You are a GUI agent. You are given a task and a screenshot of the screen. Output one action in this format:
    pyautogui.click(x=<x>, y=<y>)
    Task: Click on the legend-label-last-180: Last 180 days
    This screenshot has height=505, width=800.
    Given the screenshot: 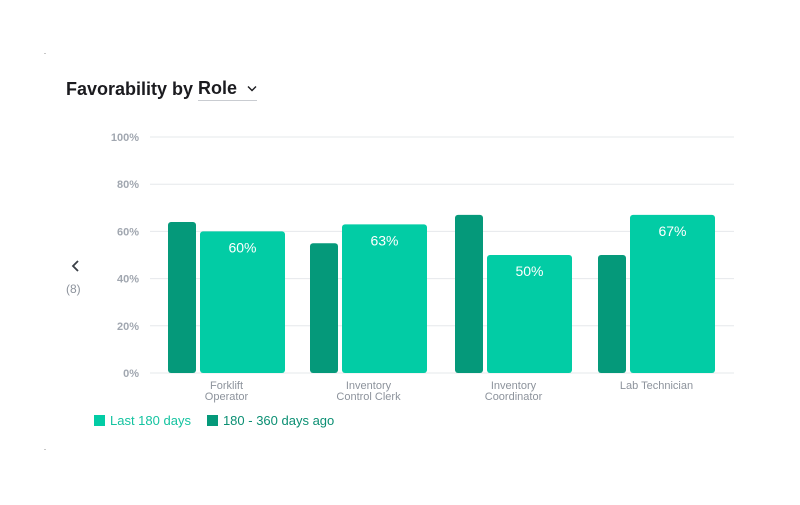 What is the action you would take?
    pyautogui.click(x=150, y=420)
    